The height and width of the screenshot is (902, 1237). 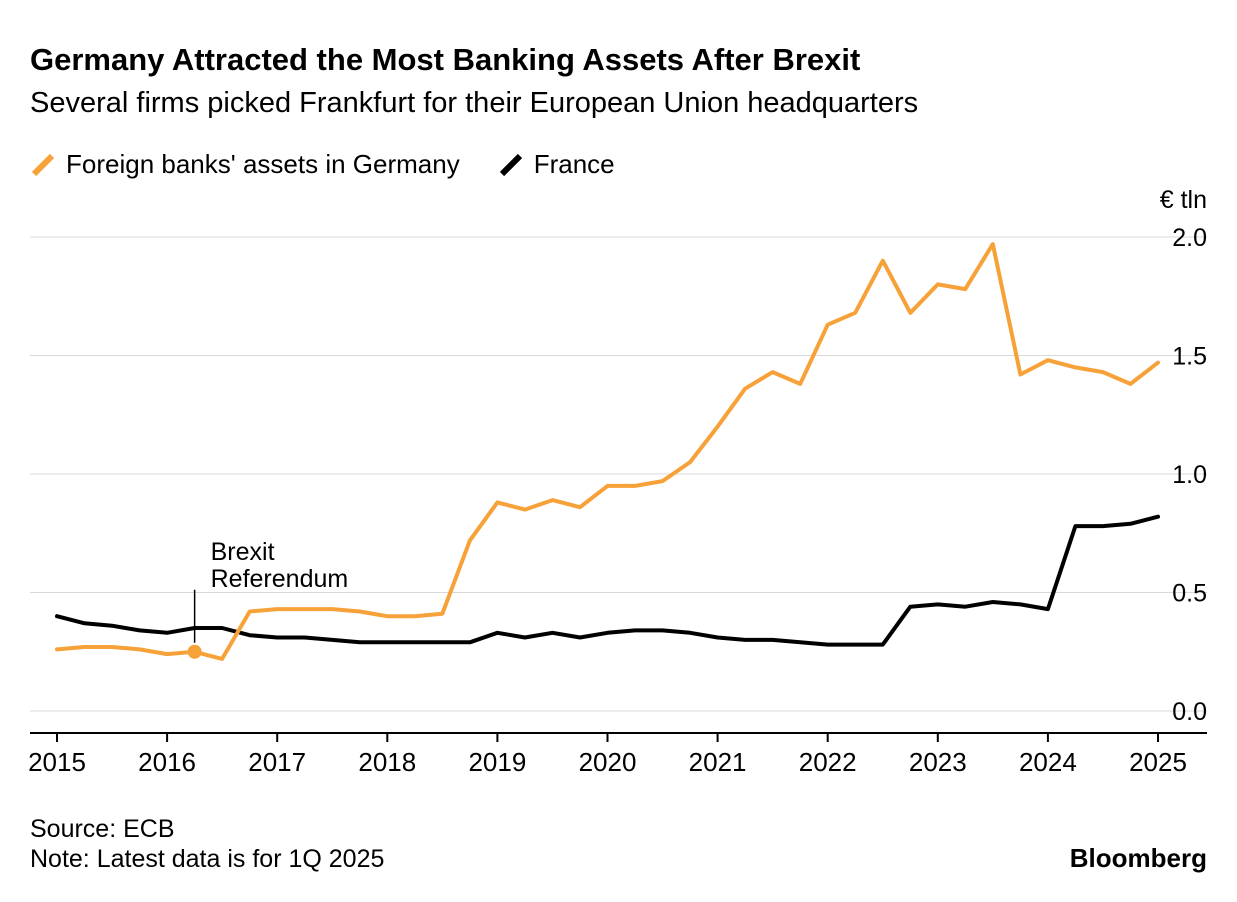 I want to click on france-series-slash-icon, so click(x=510, y=164).